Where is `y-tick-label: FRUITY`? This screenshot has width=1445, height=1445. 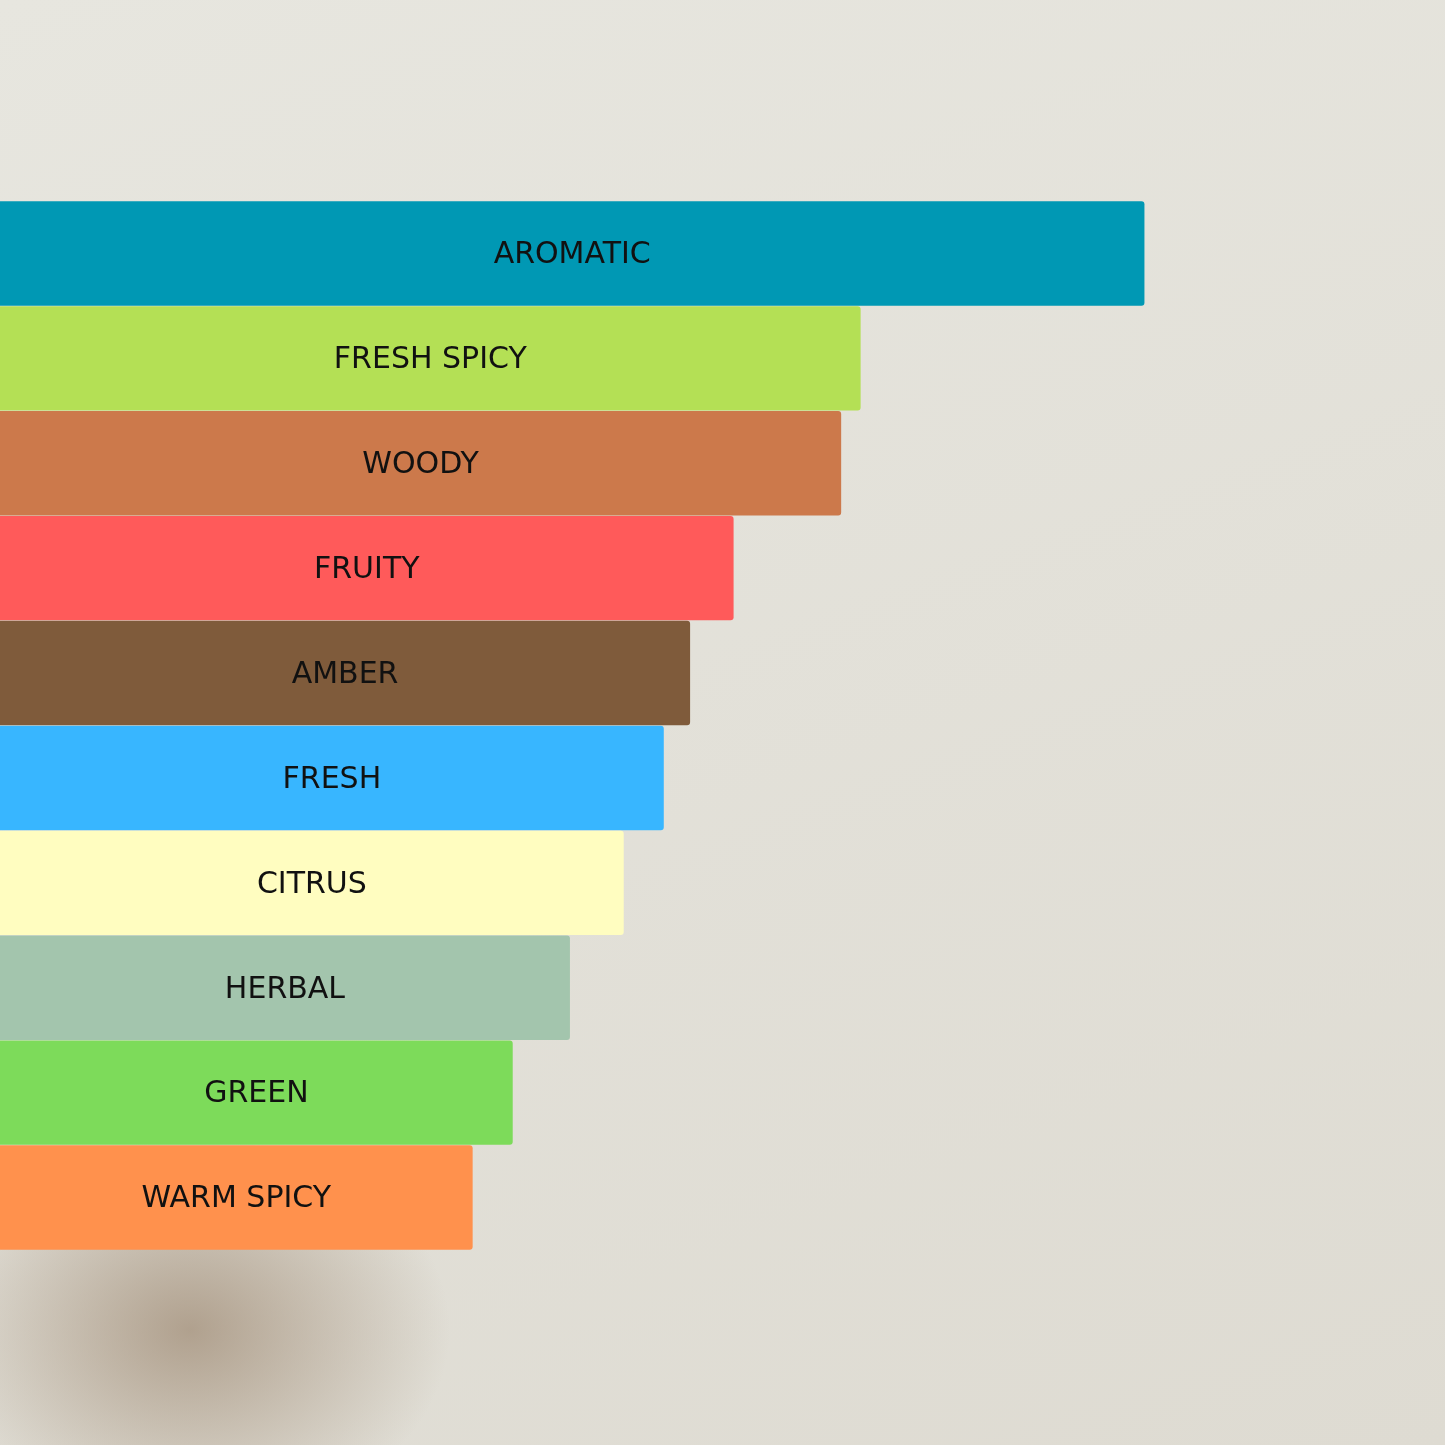
y-tick-label: FRUITY is located at coordinates (367, 567).